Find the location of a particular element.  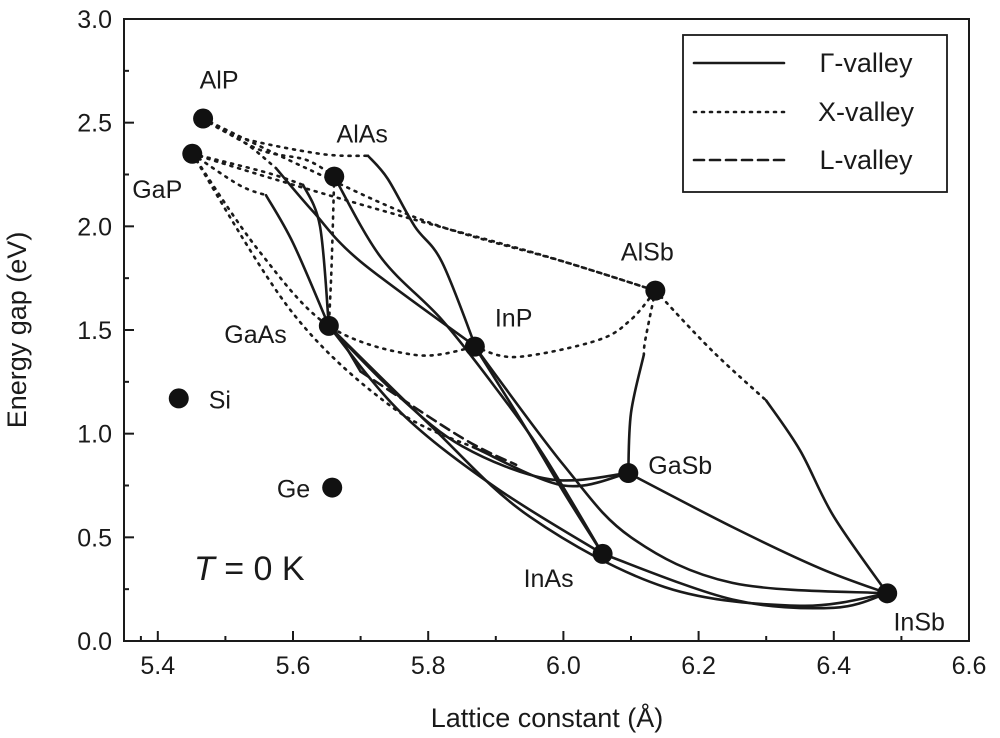

point-gaas is located at coordinates (328, 325).